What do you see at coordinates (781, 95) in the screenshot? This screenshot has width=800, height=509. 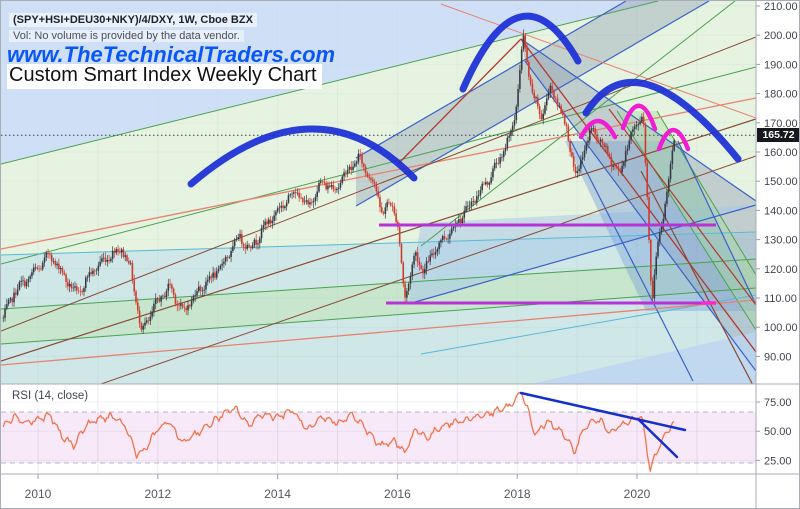 I see `price-tick-label: 180.00` at bounding box center [781, 95].